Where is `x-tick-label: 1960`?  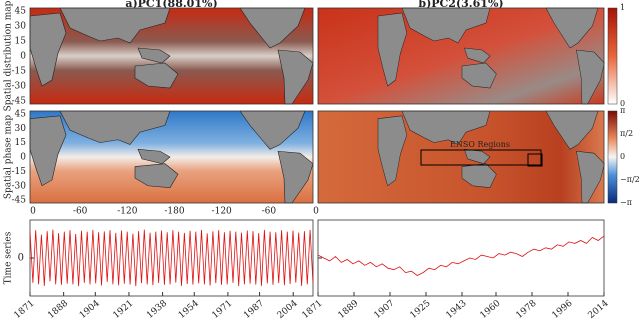 x-tick-label: 1960 is located at coordinates (491, 309).